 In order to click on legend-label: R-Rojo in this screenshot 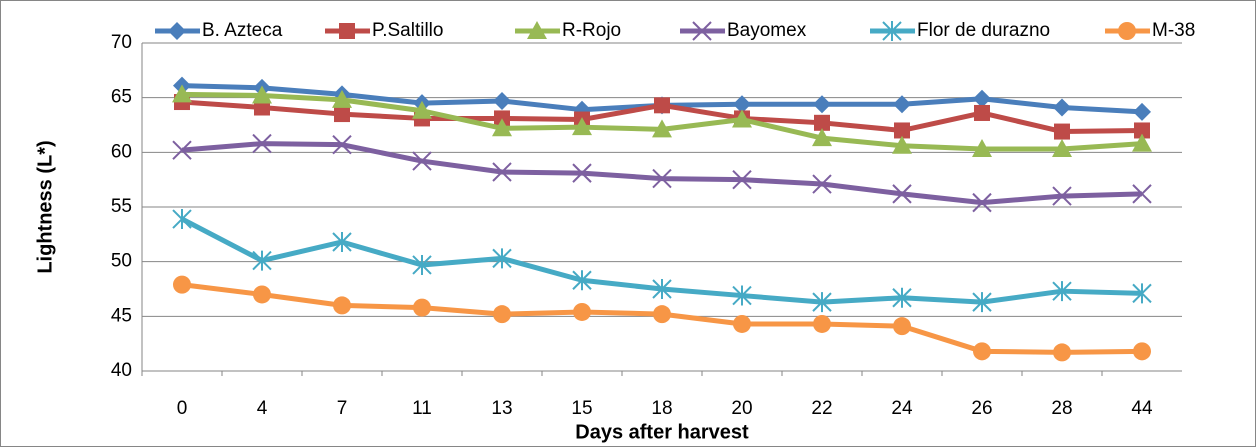, I will do `click(591, 30)`.